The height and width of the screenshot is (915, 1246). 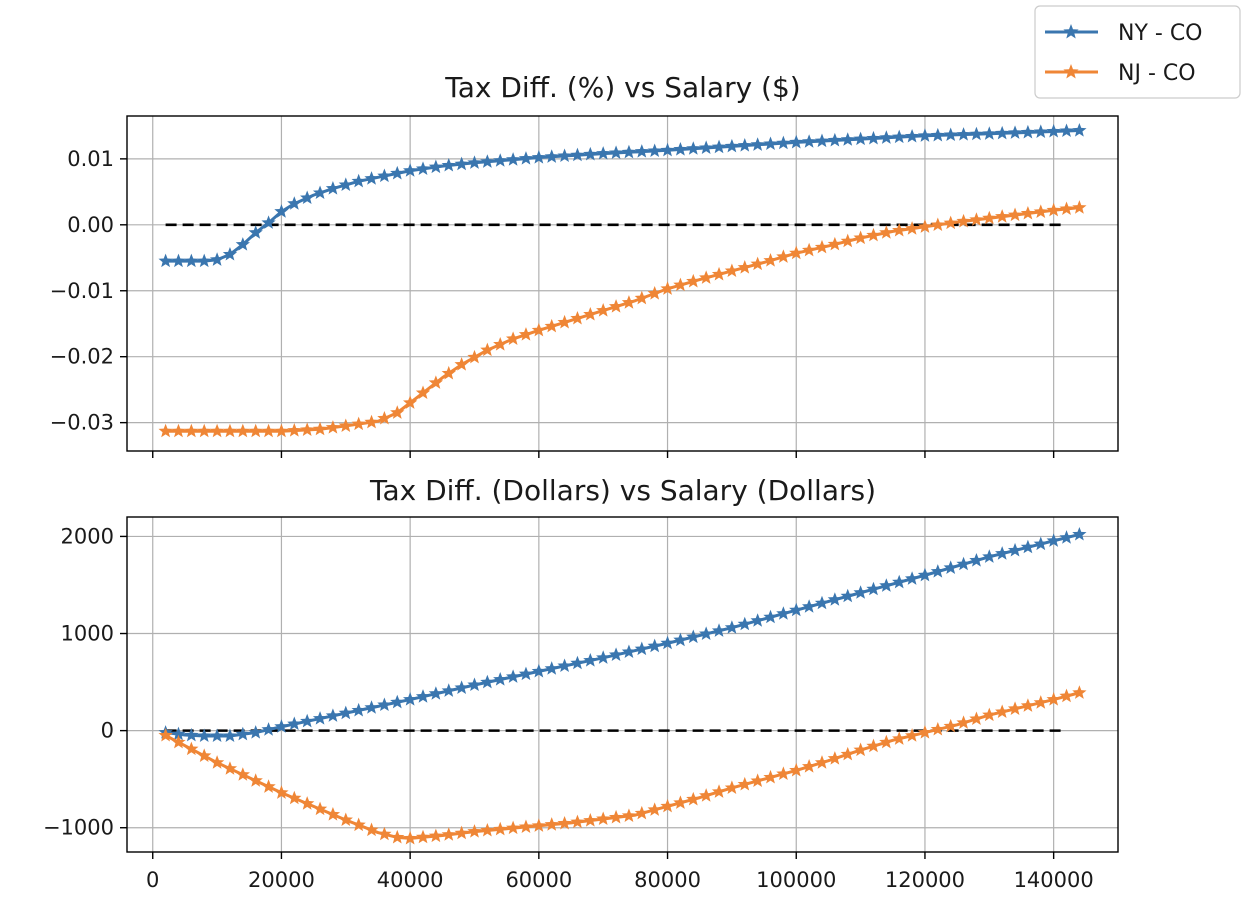 I want to click on bottom-chart-ytick-label-1: 0, so click(x=107, y=731).